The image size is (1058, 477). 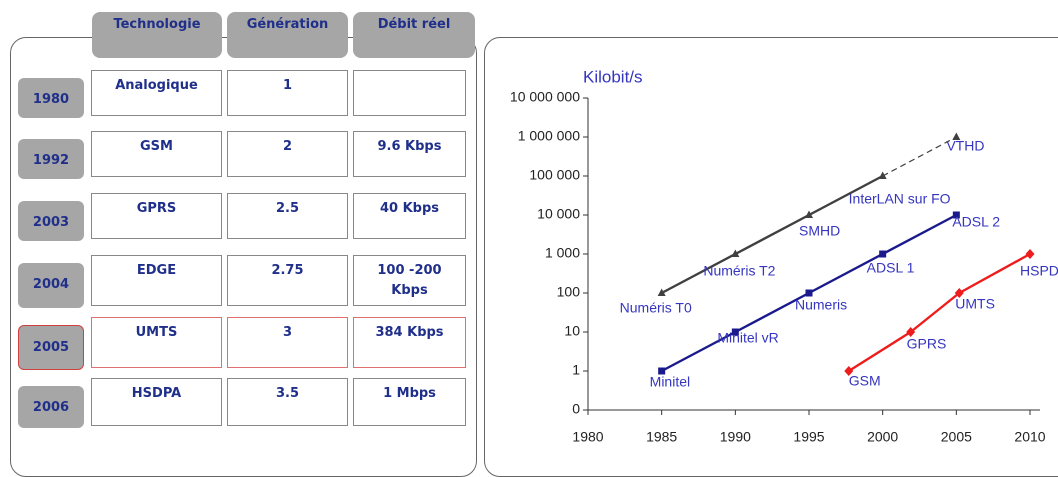 What do you see at coordinates (656, 308) in the screenshot?
I see `point-label: Numéris T0` at bounding box center [656, 308].